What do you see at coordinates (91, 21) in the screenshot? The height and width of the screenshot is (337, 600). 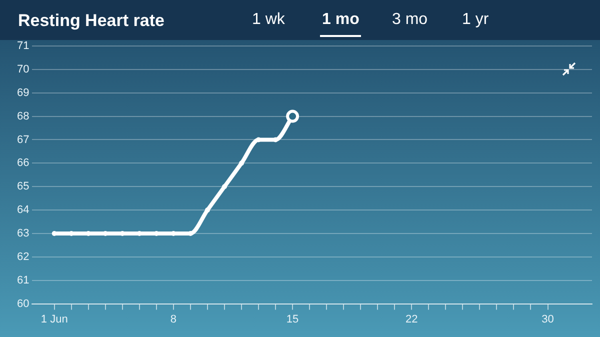 I see `chart-title: Resting Heart rate` at bounding box center [91, 21].